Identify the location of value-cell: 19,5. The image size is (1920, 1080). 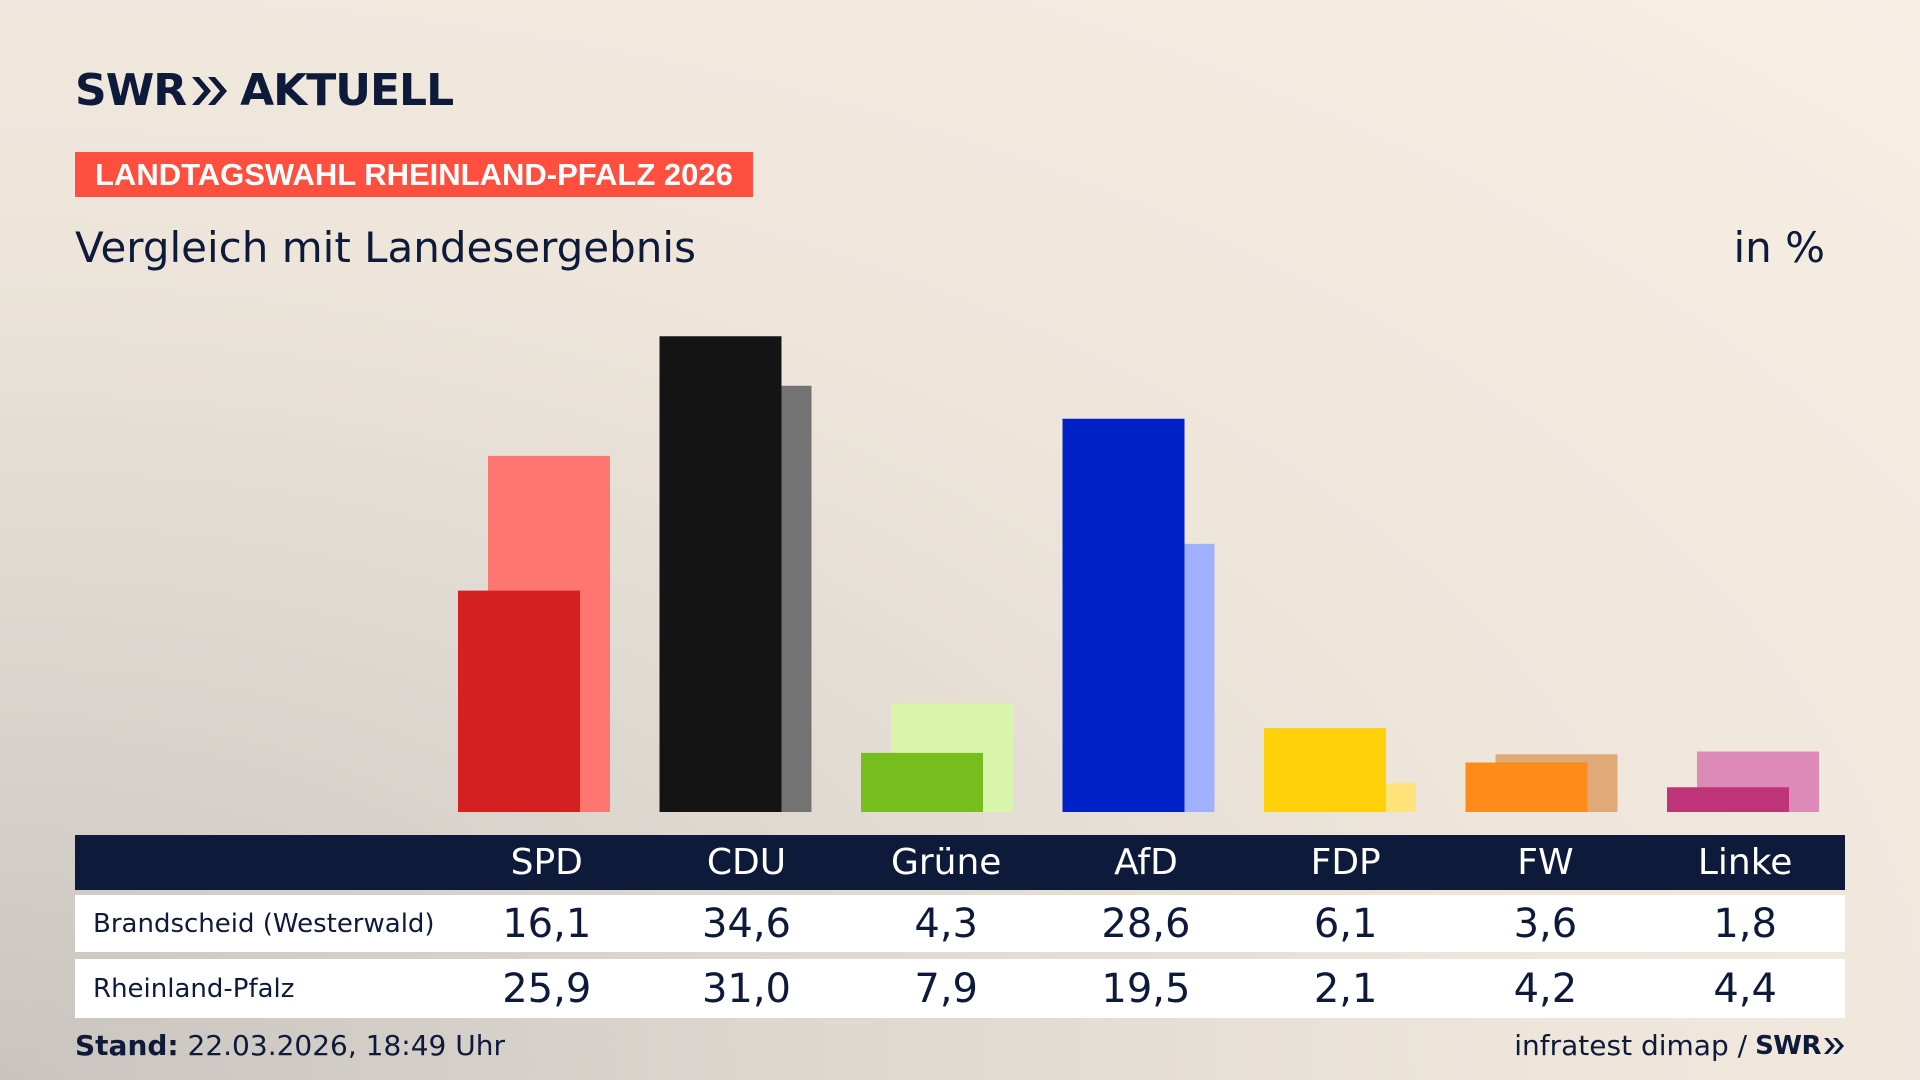
(1146, 988).